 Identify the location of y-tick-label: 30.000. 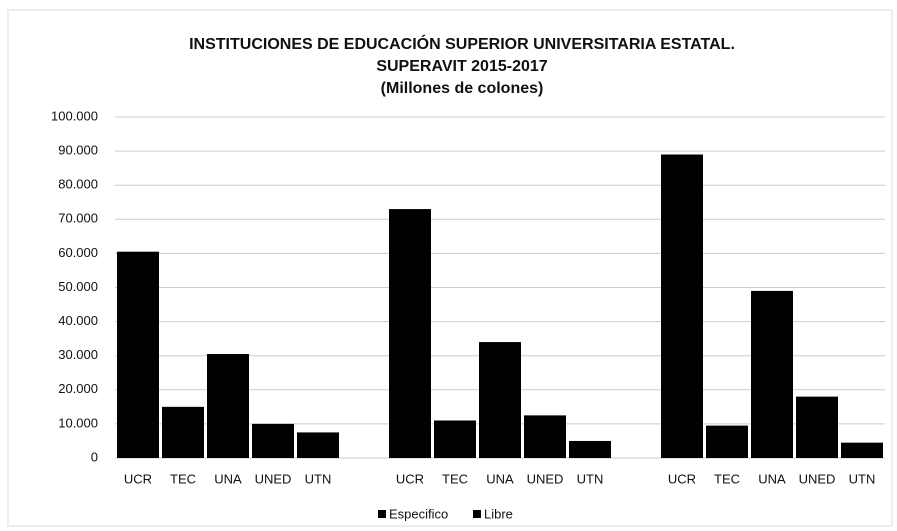
(78, 354).